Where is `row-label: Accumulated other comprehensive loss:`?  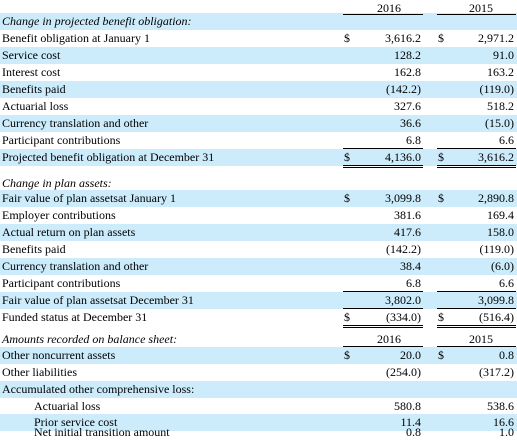
row-label: Accumulated other comprehensive loss: is located at coordinates (98, 389).